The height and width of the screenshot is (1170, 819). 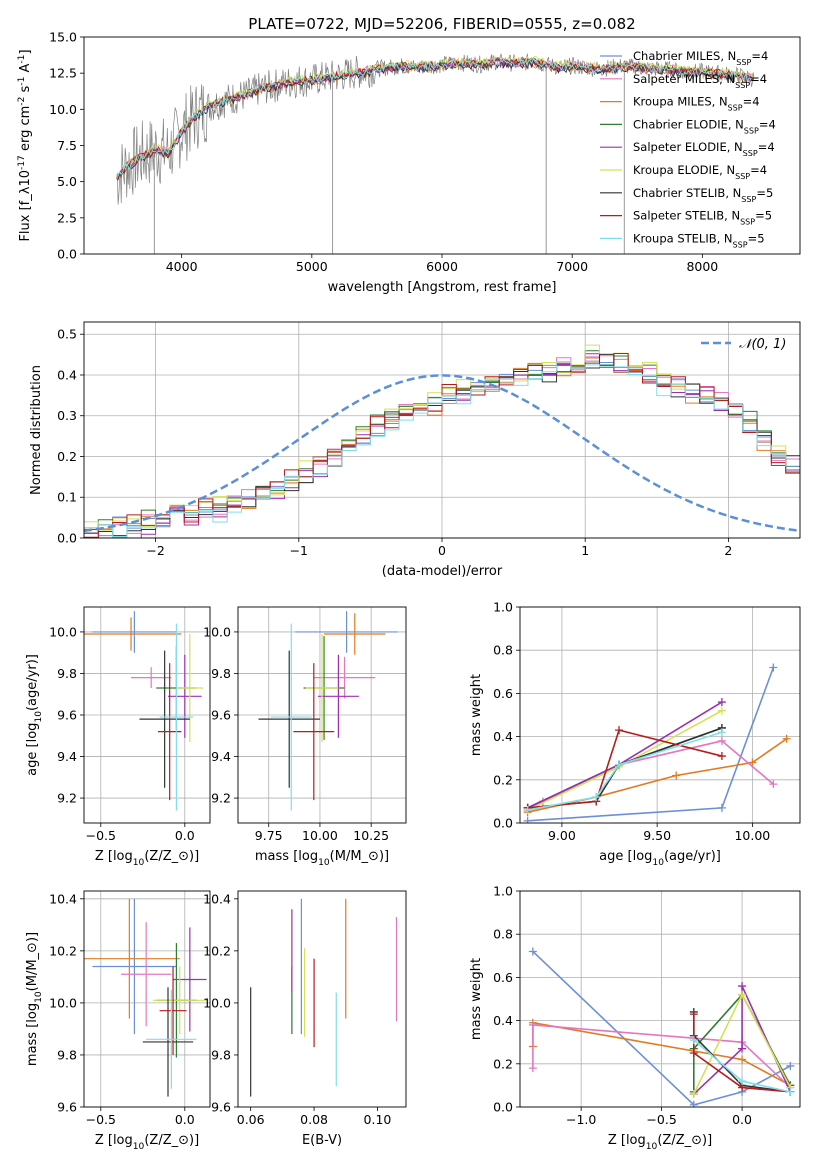 I want to click on x-tick-label: 0.06, so click(x=251, y=1119).